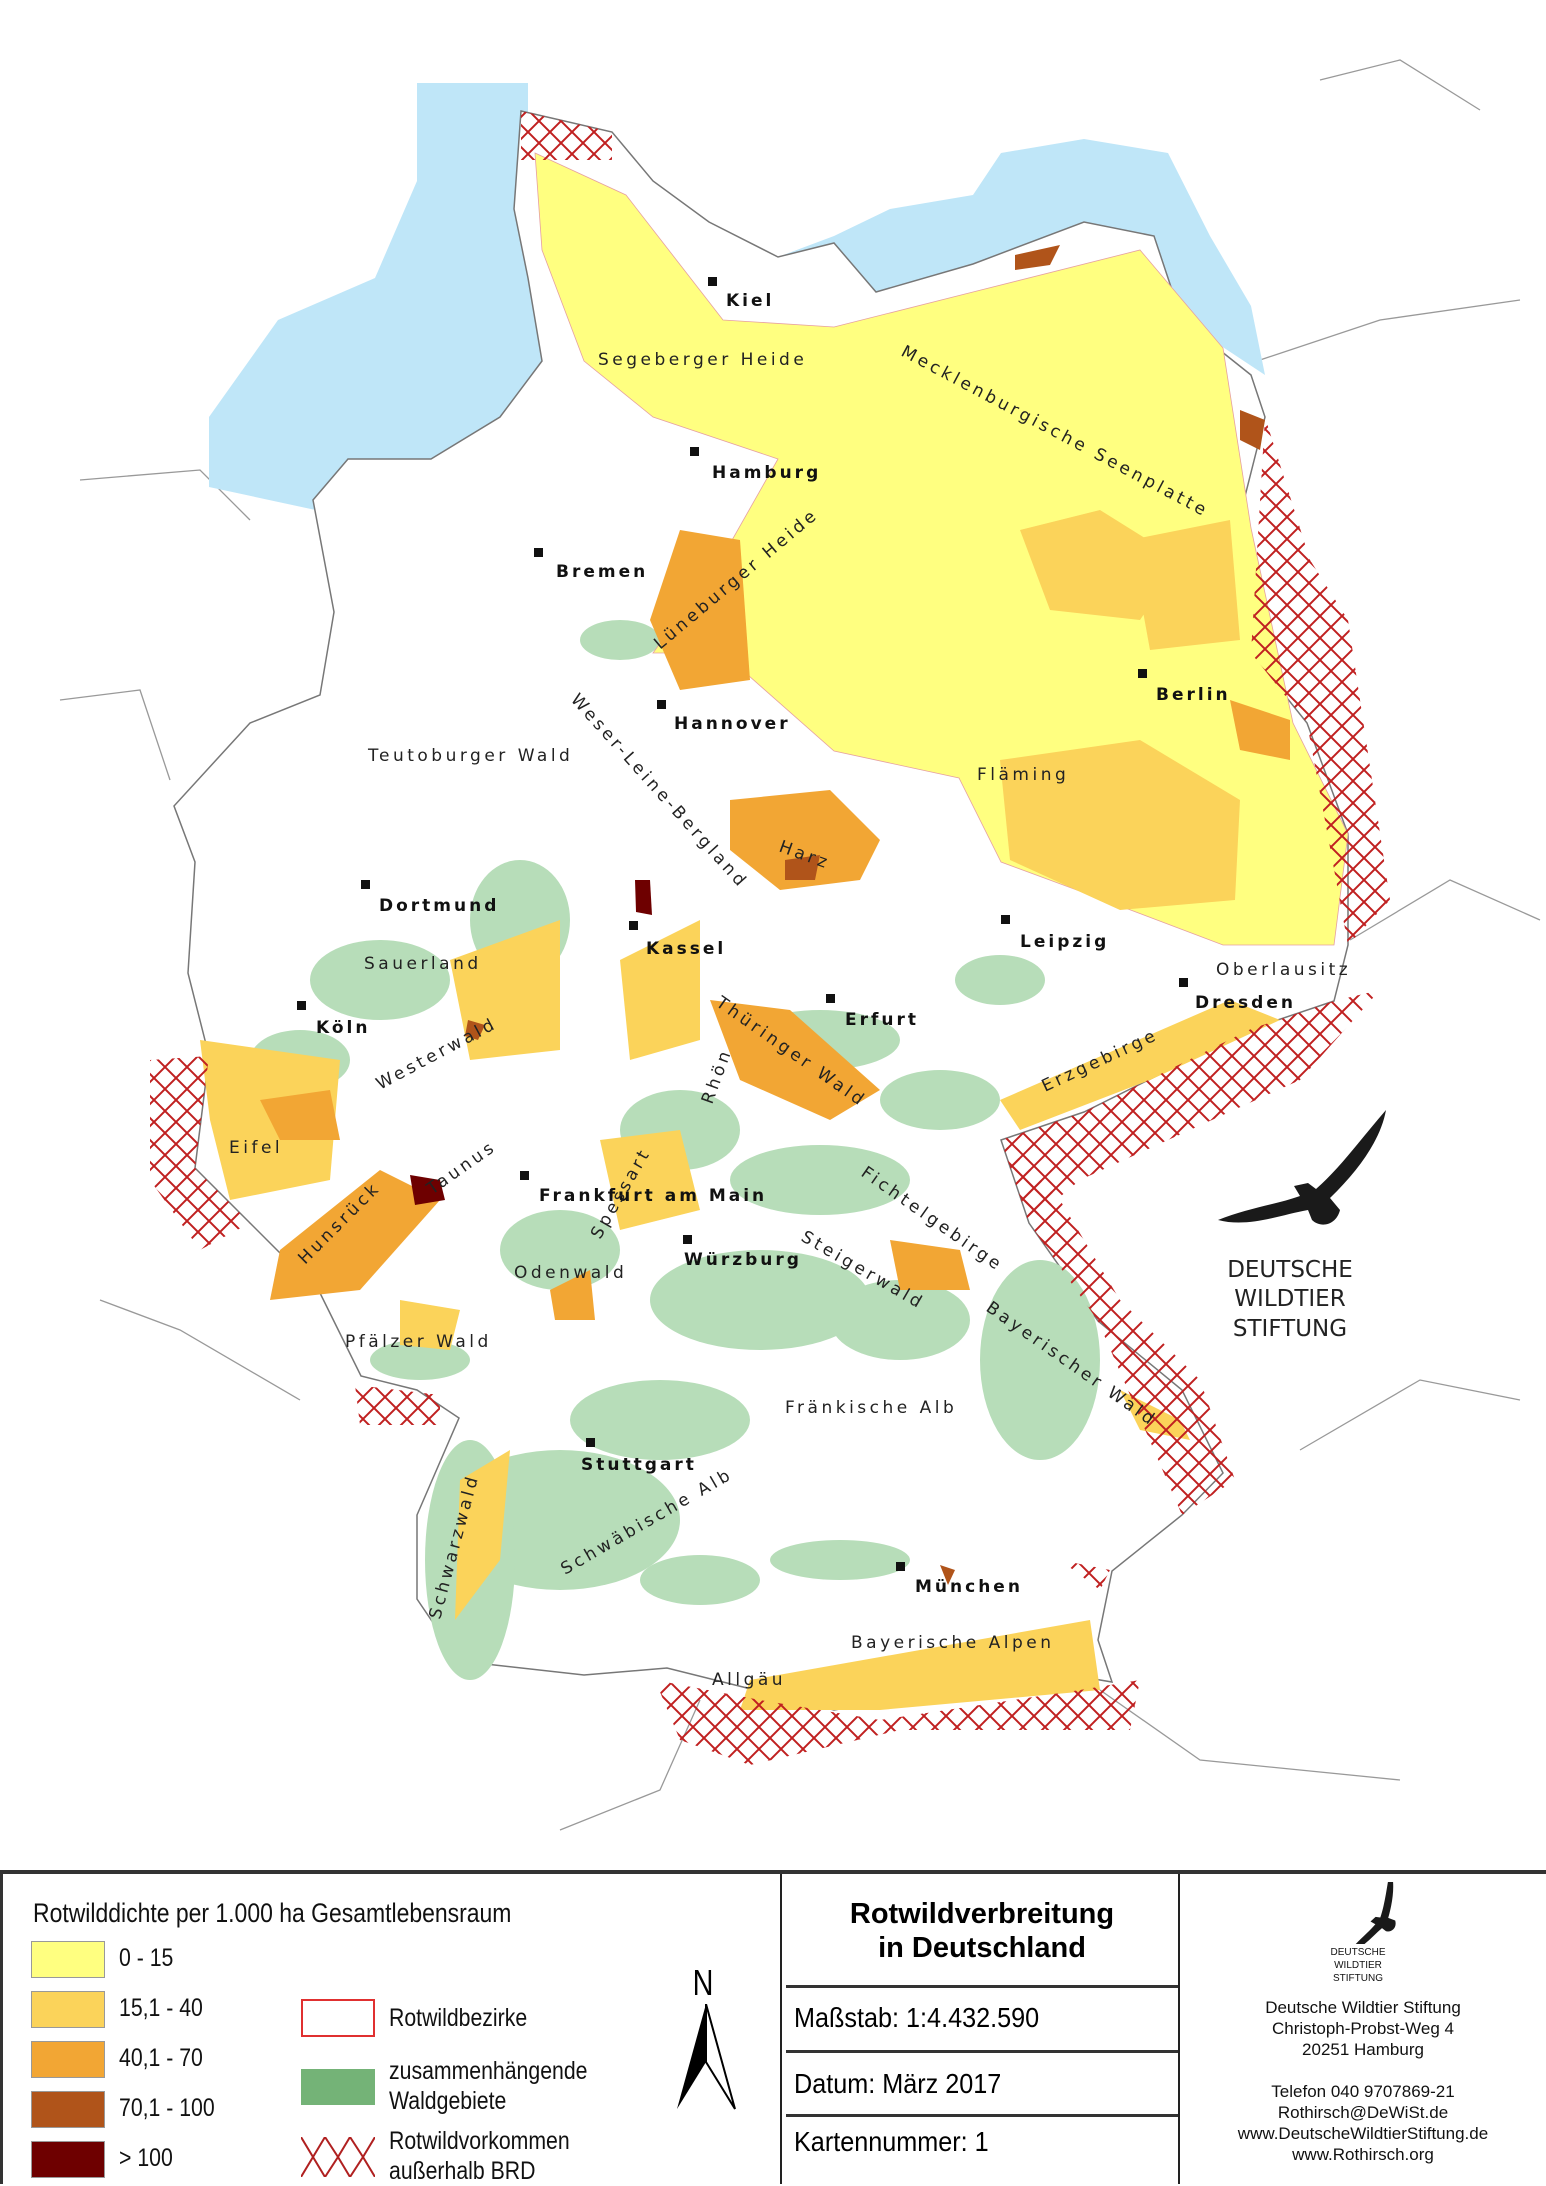 This screenshot has width=1546, height=2186. Describe the element at coordinates (1021, 257) in the screenshot. I see `baltic-sea` at that location.